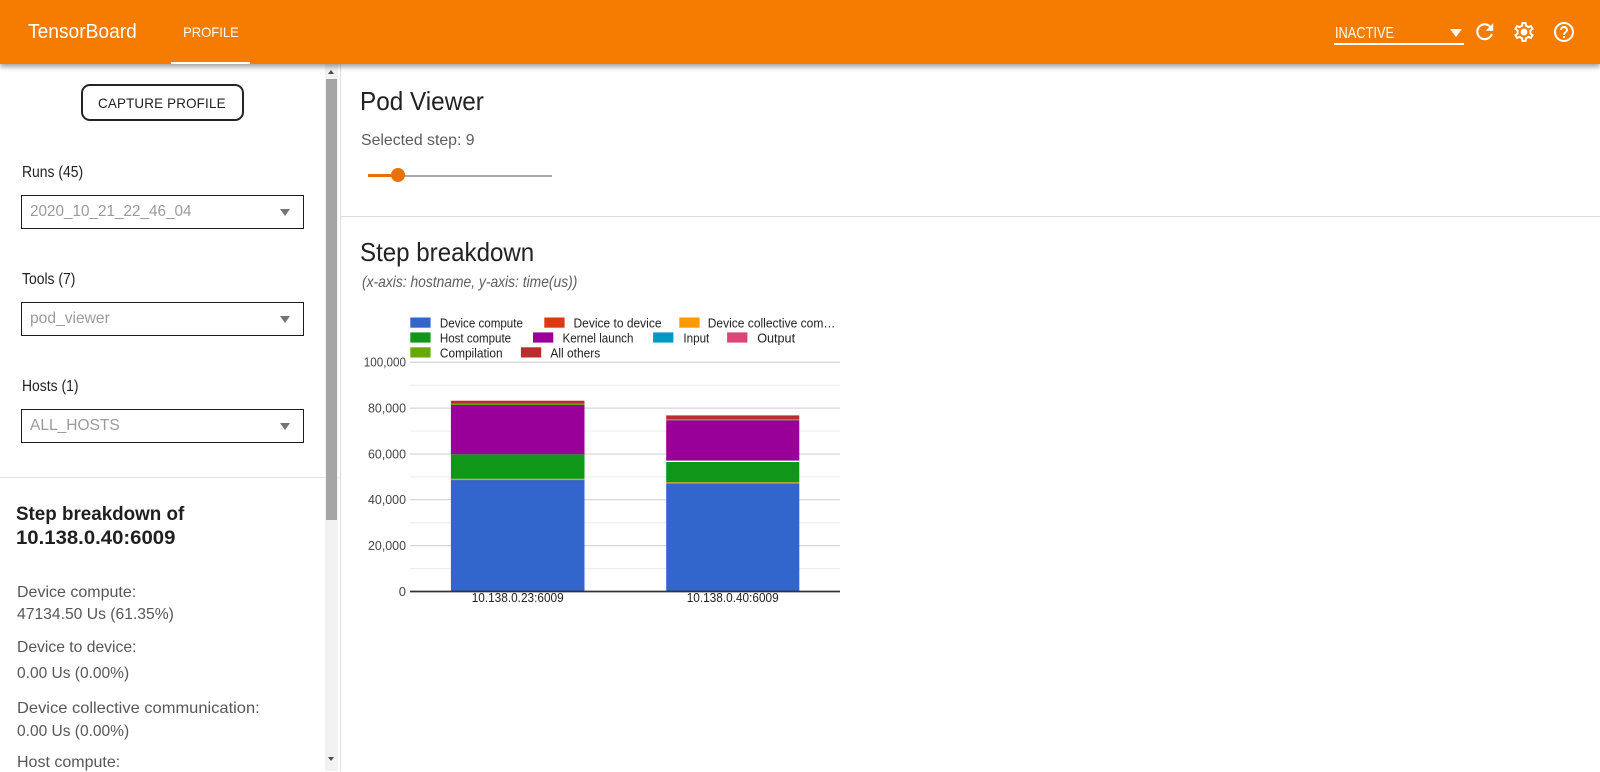 The height and width of the screenshot is (772, 1600). I want to click on svg-text: Input, so click(696, 337).